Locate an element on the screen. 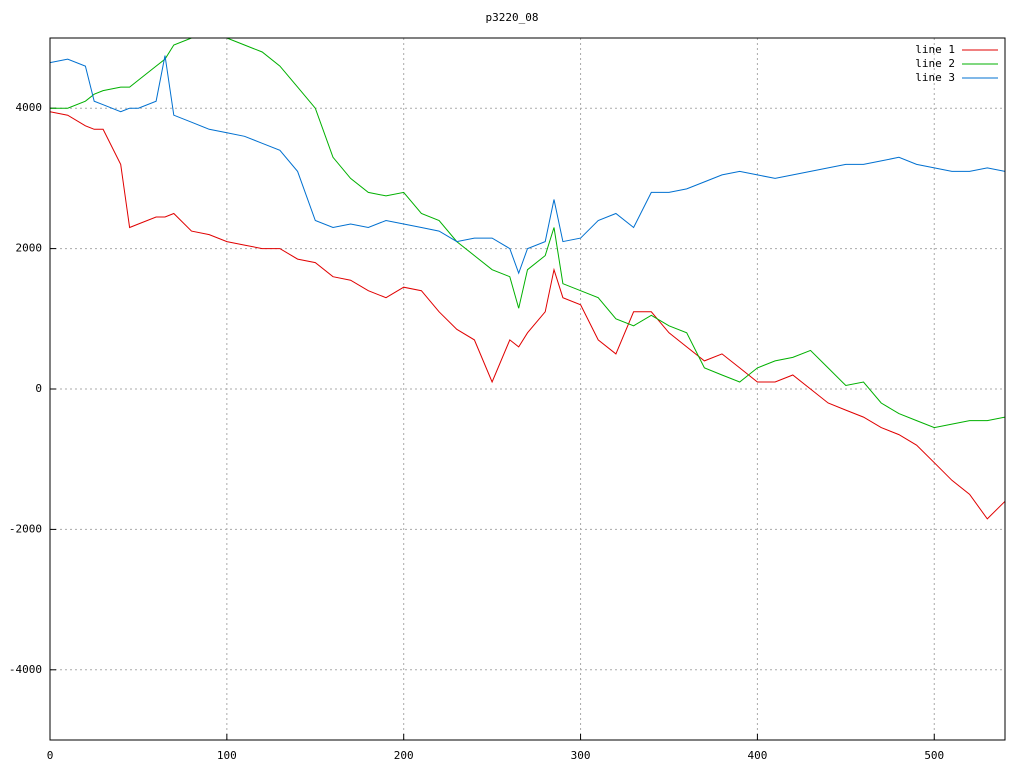 This screenshot has width=1024, height=772. x-tick-label: 0 is located at coordinates (50, 755).